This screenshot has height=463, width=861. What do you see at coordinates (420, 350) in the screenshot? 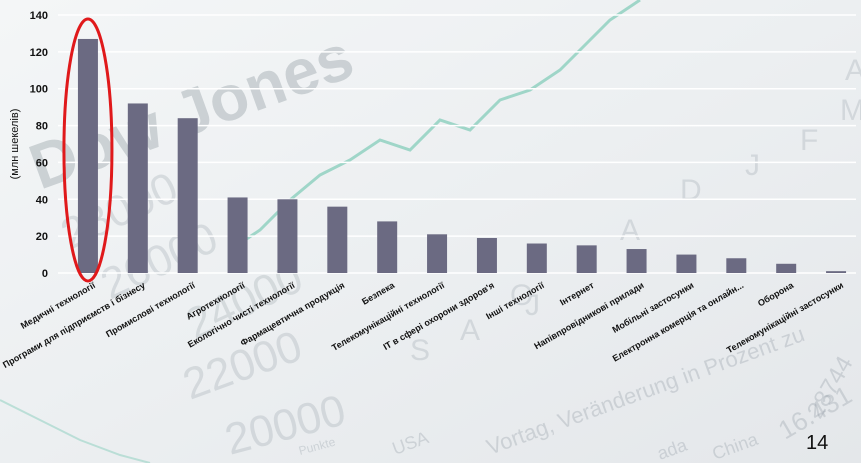
I see `background-month-letter: S` at bounding box center [420, 350].